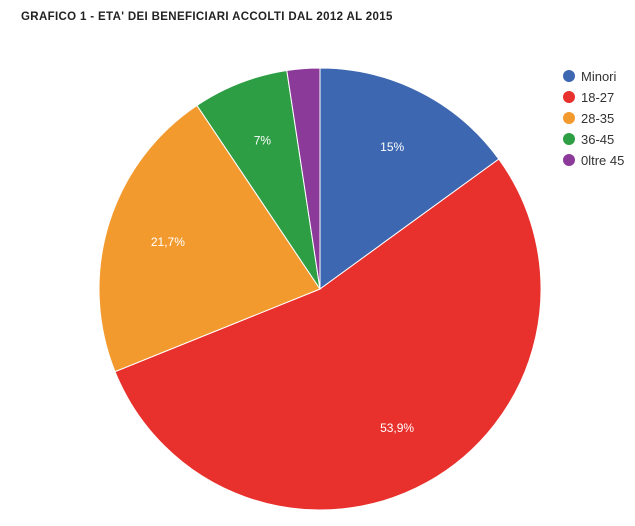 Image resolution: width=635 pixels, height=526 pixels. I want to click on chart-legend: Minori 18-27 28-35 36-45 0ltre 45, so click(593, 119).